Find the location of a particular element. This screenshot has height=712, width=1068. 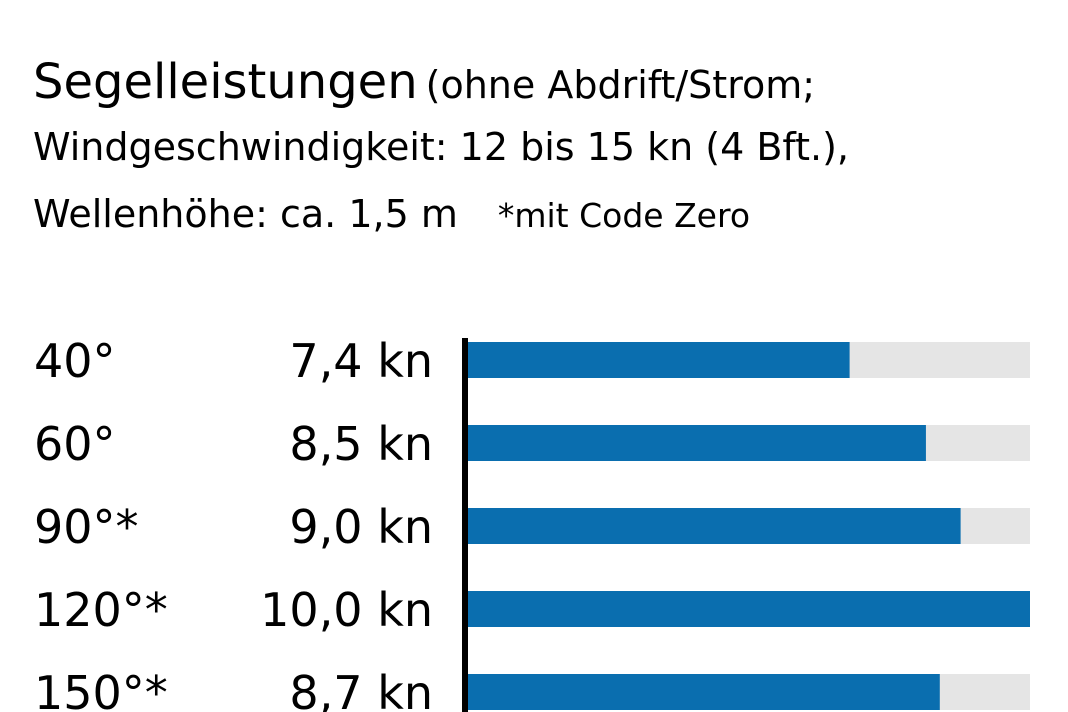

value-label: 8,7 kn is located at coordinates (361, 689).